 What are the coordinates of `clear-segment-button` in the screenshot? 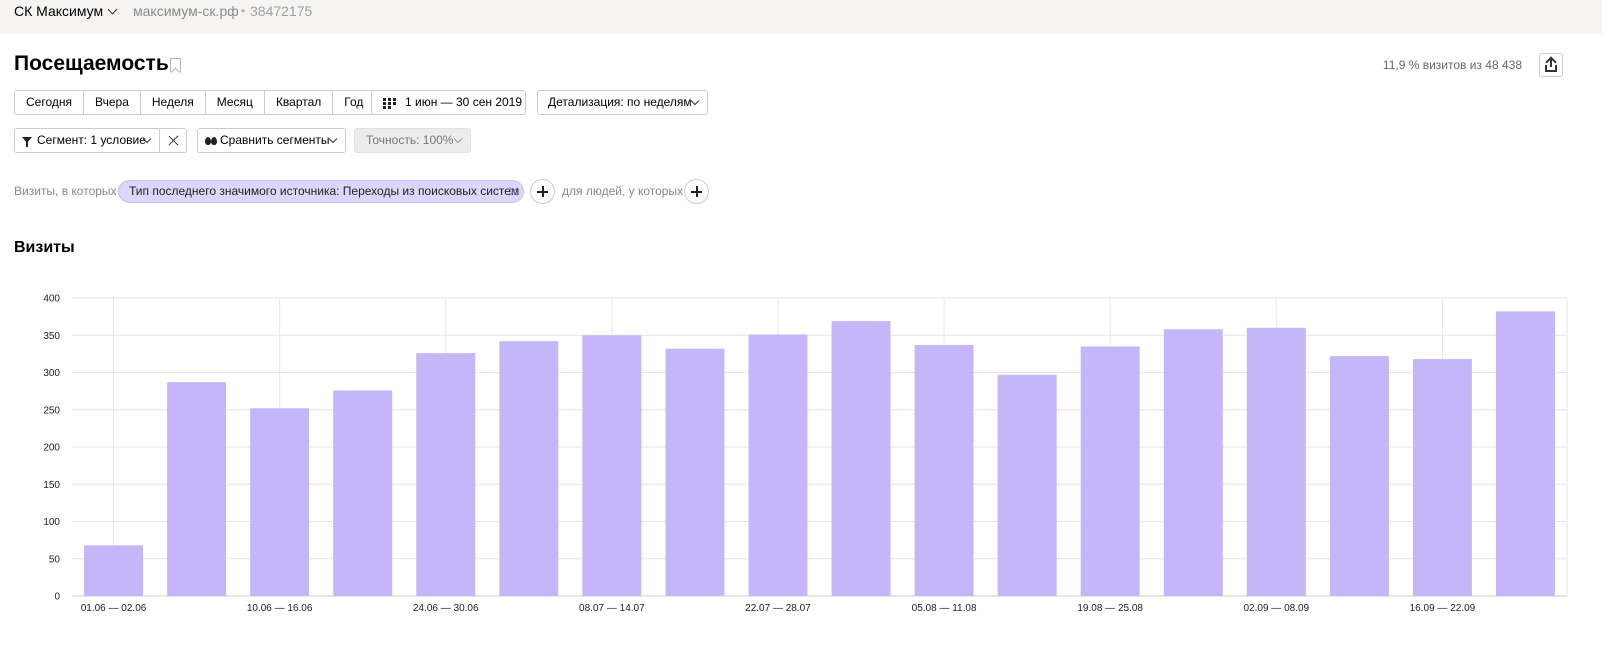 It's located at (173, 140).